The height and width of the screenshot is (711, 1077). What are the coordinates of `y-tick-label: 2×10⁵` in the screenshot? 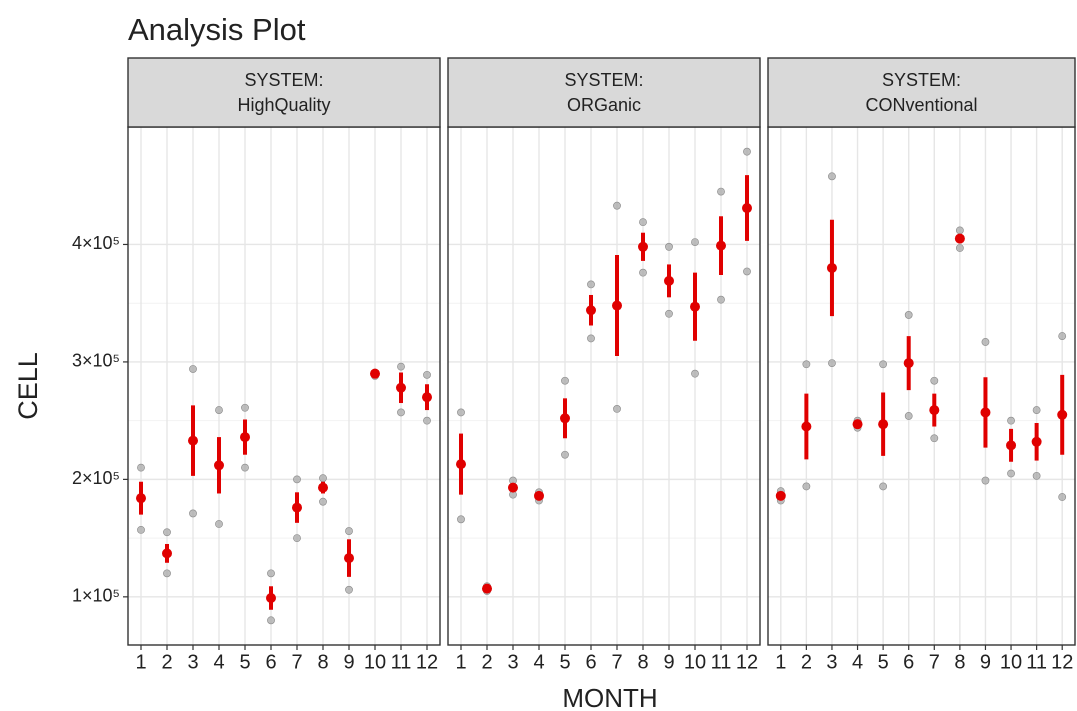 It's located at (96, 478).